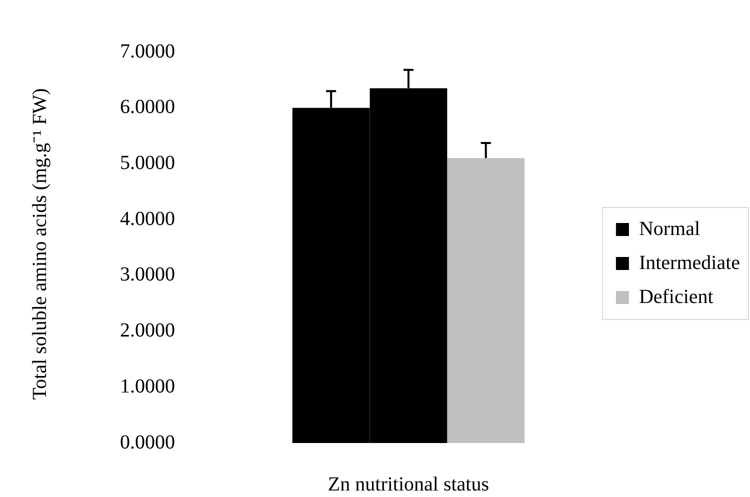 The width and height of the screenshot is (750, 497). I want to click on y-tick-label: 7.0000, so click(147, 51).